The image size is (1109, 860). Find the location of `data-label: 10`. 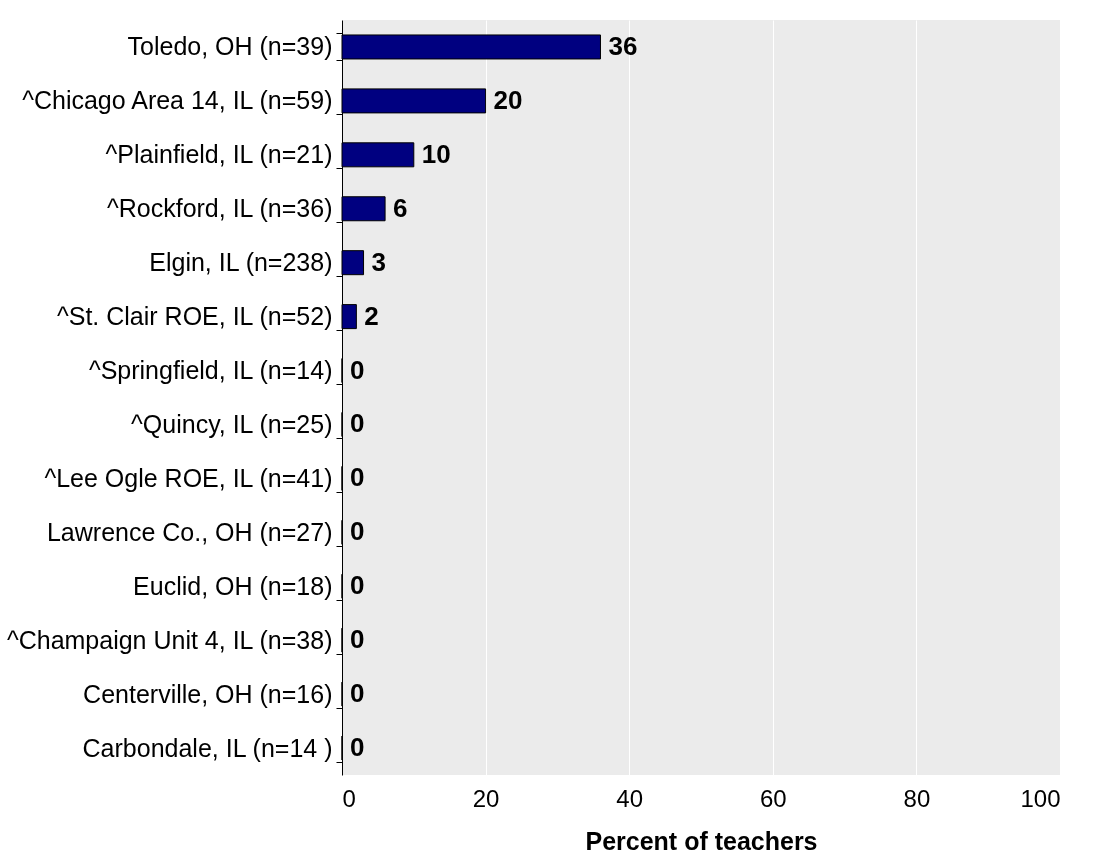

data-label: 10 is located at coordinates (436, 153).